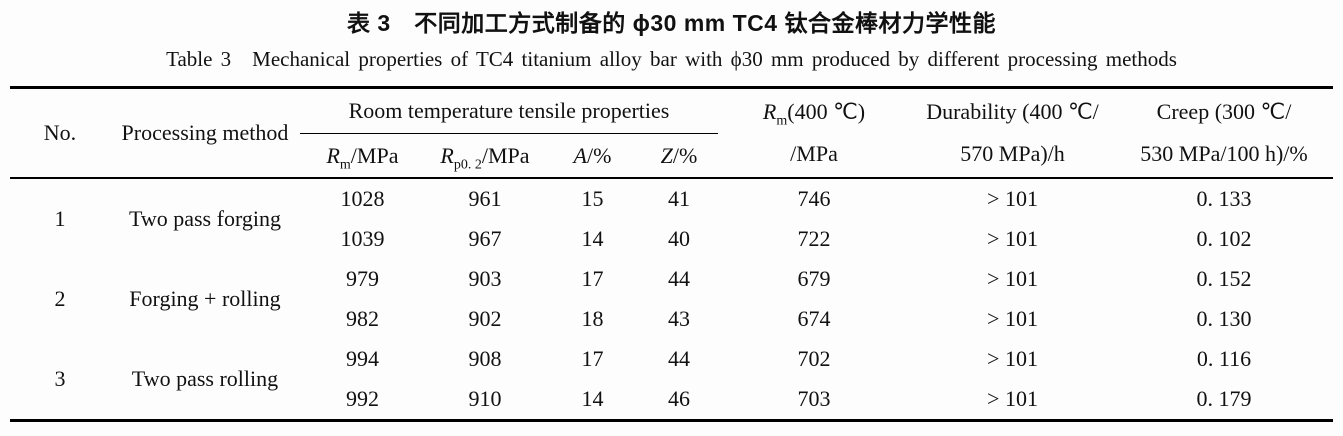  I want to click on z-unit: /%, so click(685, 155).